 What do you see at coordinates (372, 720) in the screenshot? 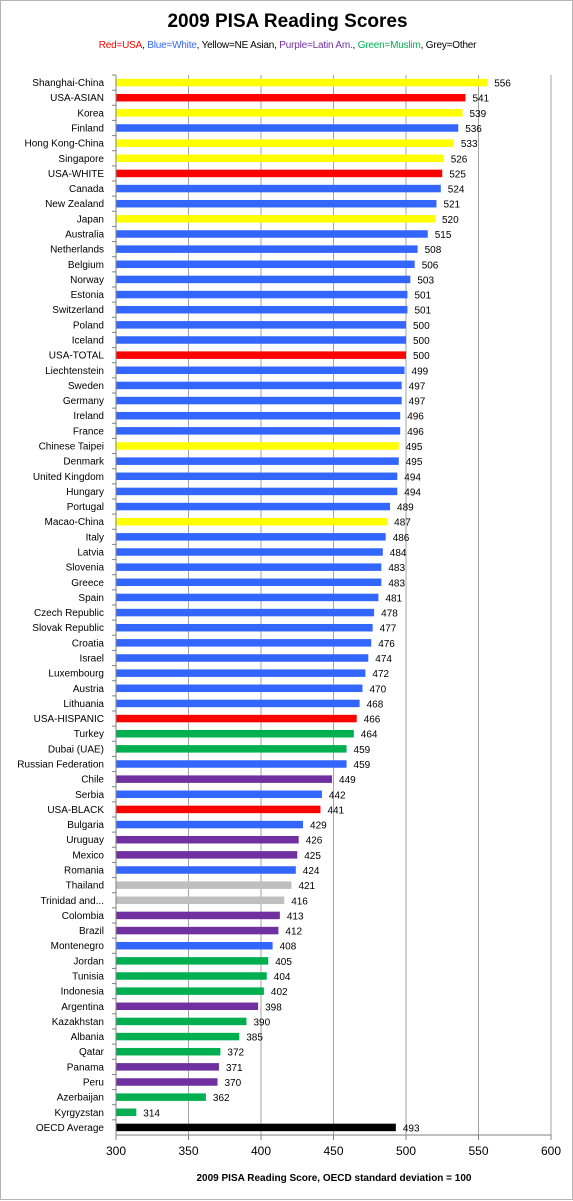
I see `value-label: 466` at bounding box center [372, 720].